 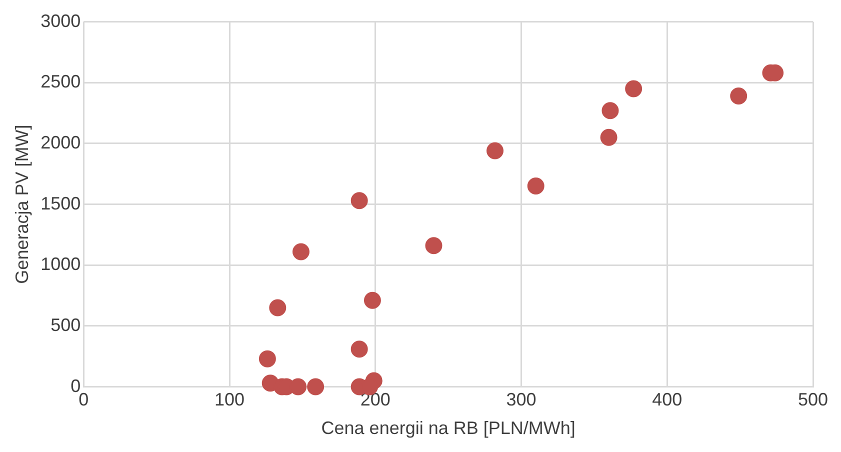 I want to click on y-tick-label: 1500, so click(x=60, y=203).